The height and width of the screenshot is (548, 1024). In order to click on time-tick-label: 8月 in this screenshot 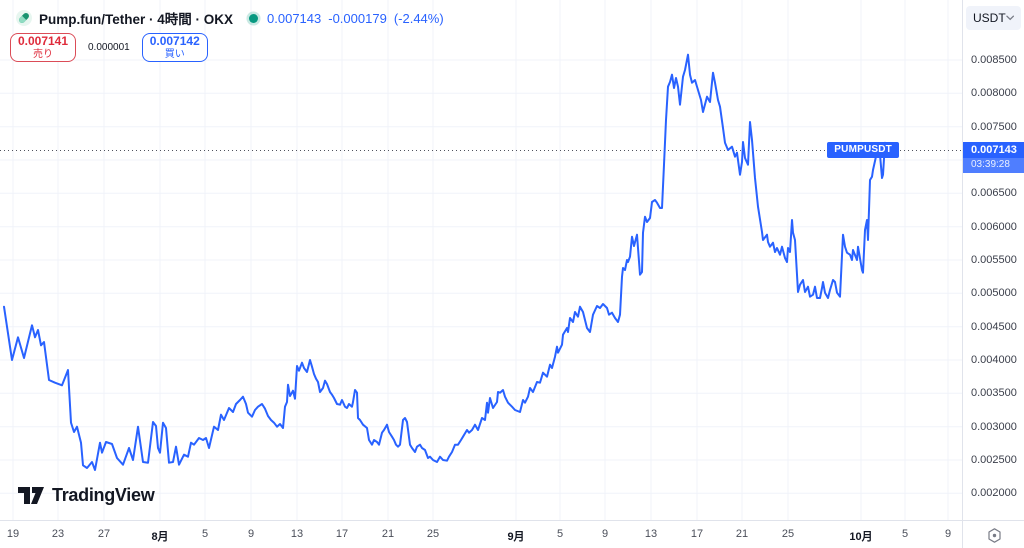, I will do `click(160, 537)`.